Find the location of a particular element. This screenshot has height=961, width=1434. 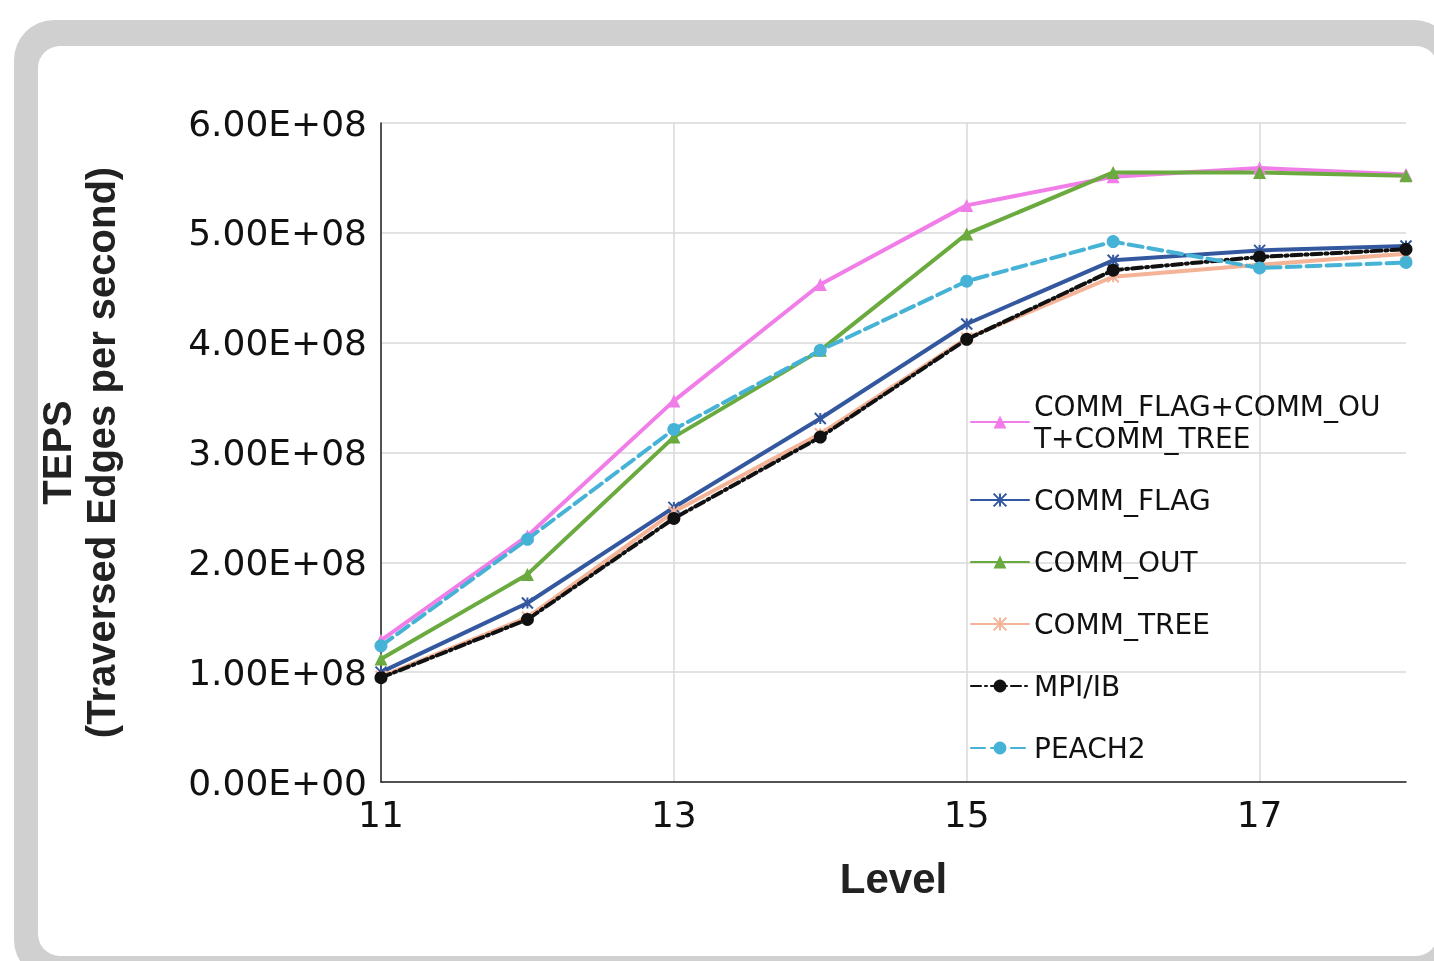

legend-label: COMM_FLAG is located at coordinates (1122, 500).